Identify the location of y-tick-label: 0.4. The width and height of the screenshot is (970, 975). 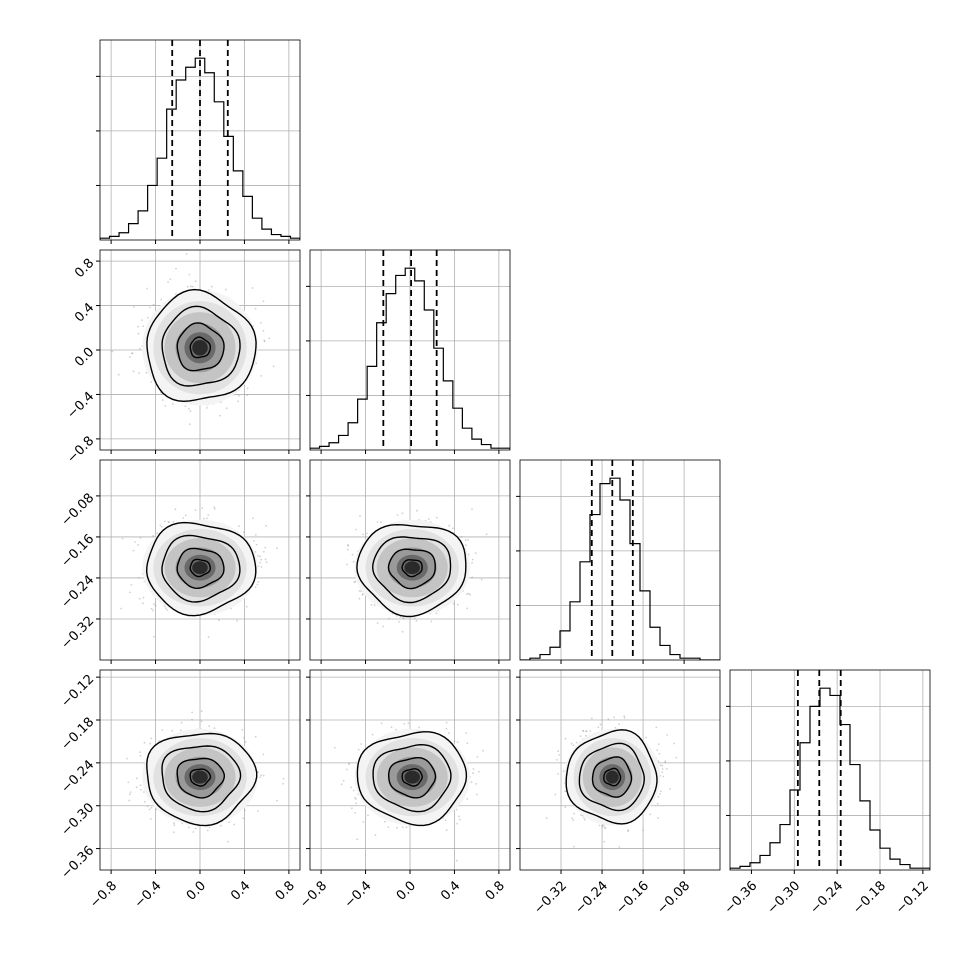
(84, 312).